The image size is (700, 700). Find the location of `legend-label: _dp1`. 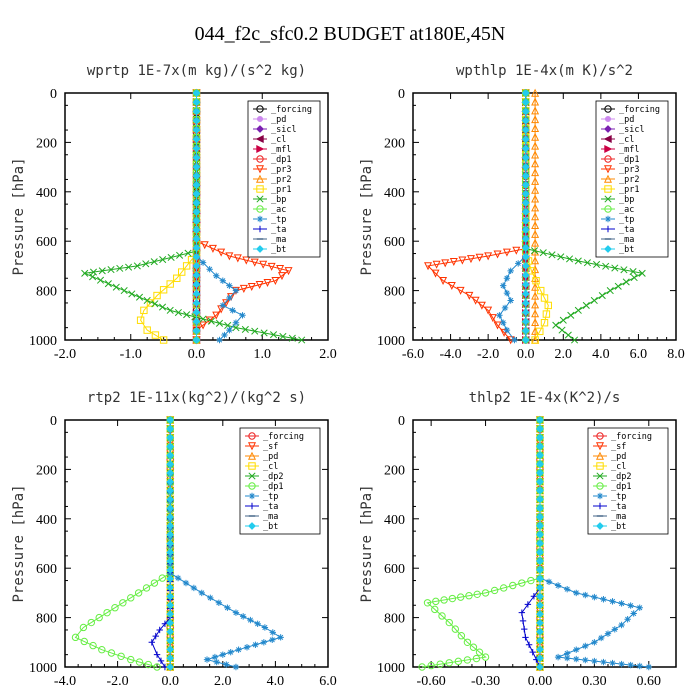

legend-label: _dp1 is located at coordinates (629, 160).